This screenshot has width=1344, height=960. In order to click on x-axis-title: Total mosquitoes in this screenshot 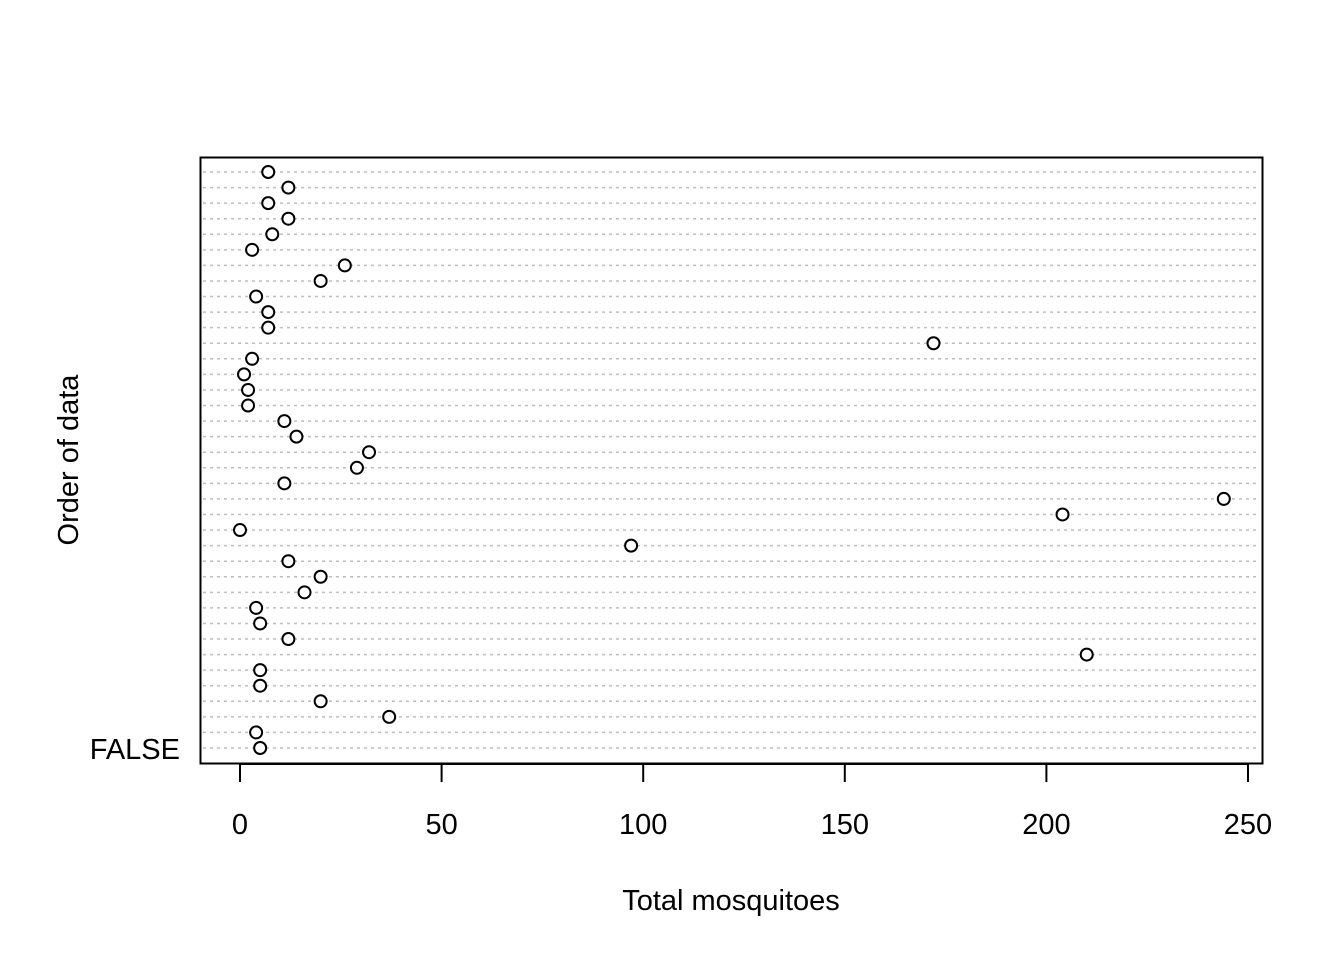, I will do `click(731, 901)`.